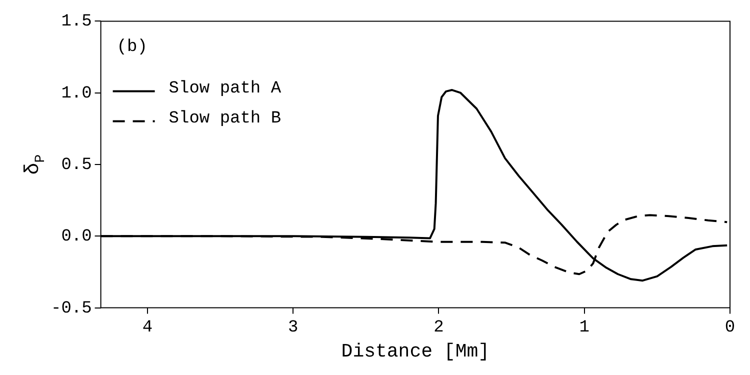  I want to click on x-axis-title: Distance [Mm], so click(415, 351).